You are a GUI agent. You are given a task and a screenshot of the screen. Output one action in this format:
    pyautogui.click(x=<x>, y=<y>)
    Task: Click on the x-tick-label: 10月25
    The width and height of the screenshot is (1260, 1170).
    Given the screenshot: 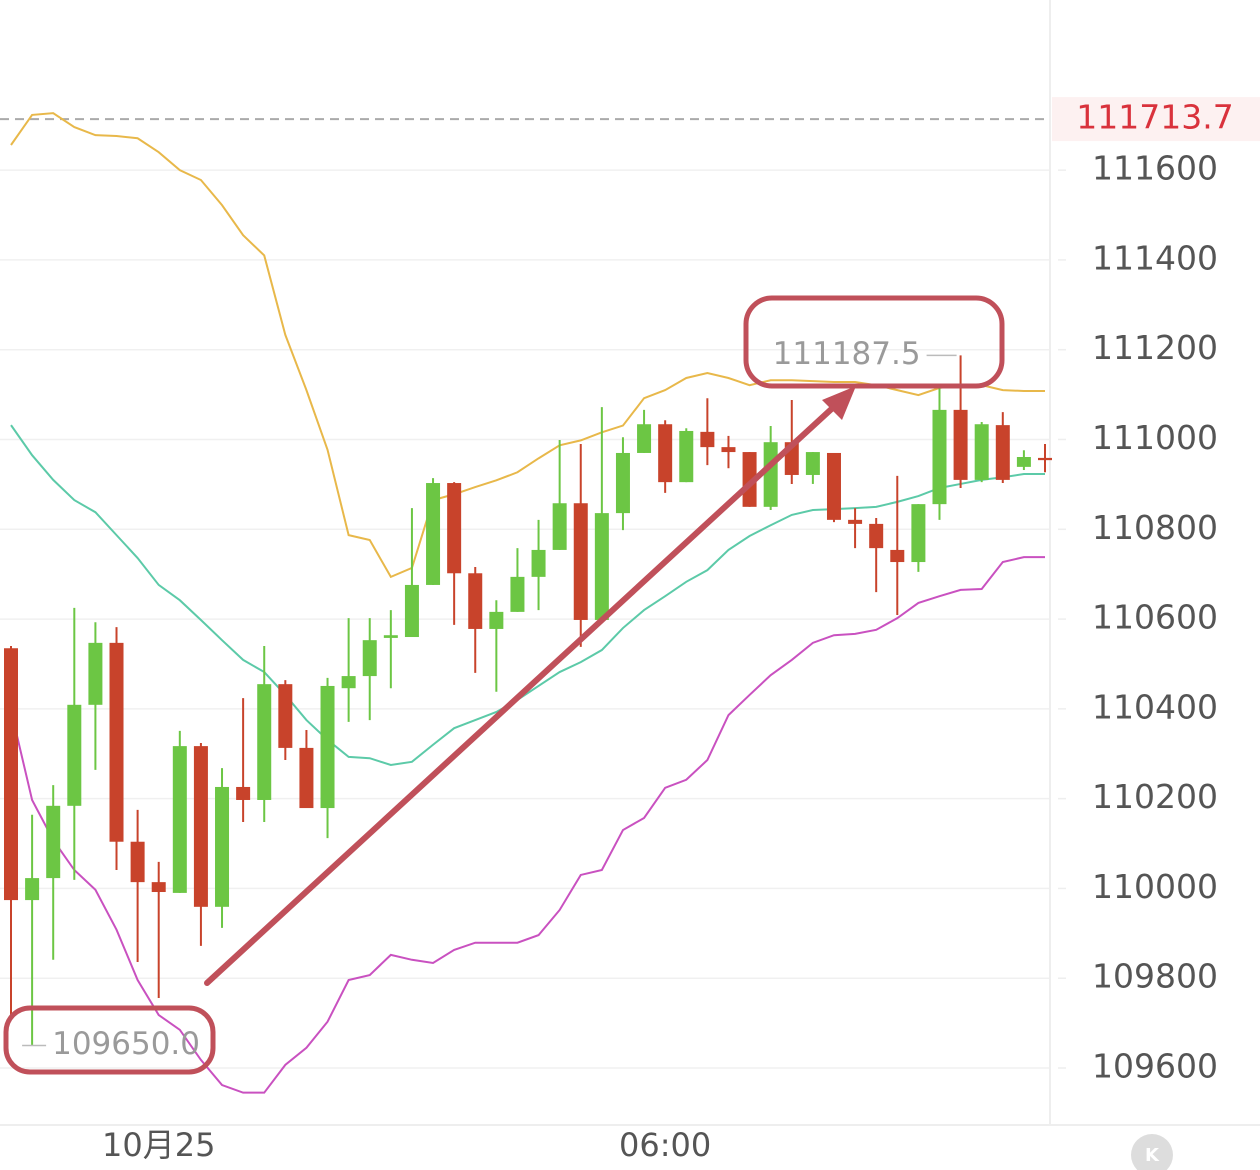 What is the action you would take?
    pyautogui.click(x=158, y=1145)
    